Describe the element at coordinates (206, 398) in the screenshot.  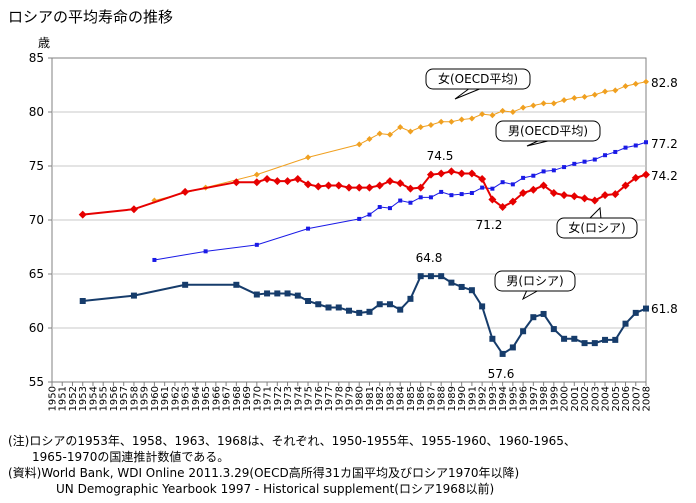
I see `x-tick-label: 1965` at that location.